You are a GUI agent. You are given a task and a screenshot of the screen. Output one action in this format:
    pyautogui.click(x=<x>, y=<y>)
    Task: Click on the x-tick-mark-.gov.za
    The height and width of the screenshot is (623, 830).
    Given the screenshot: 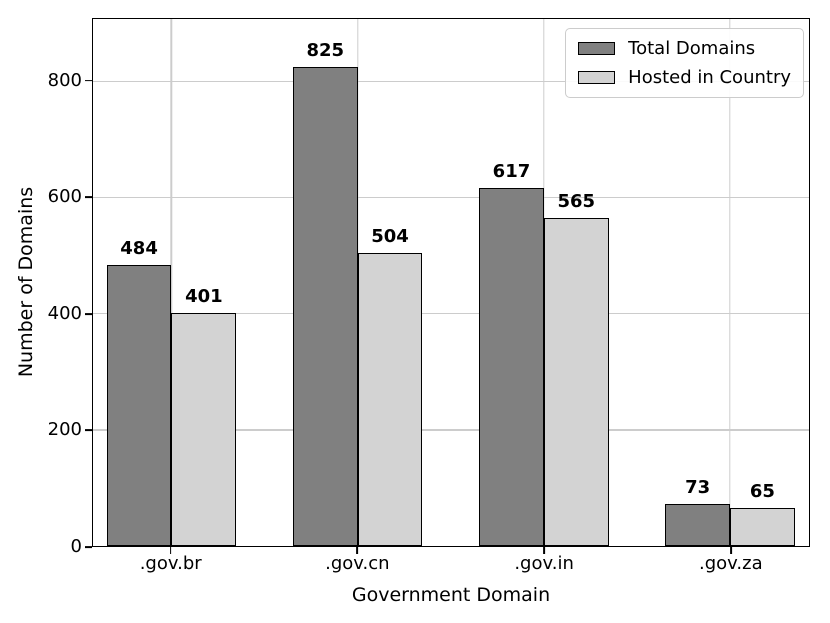 What is the action you would take?
    pyautogui.click(x=730, y=550)
    